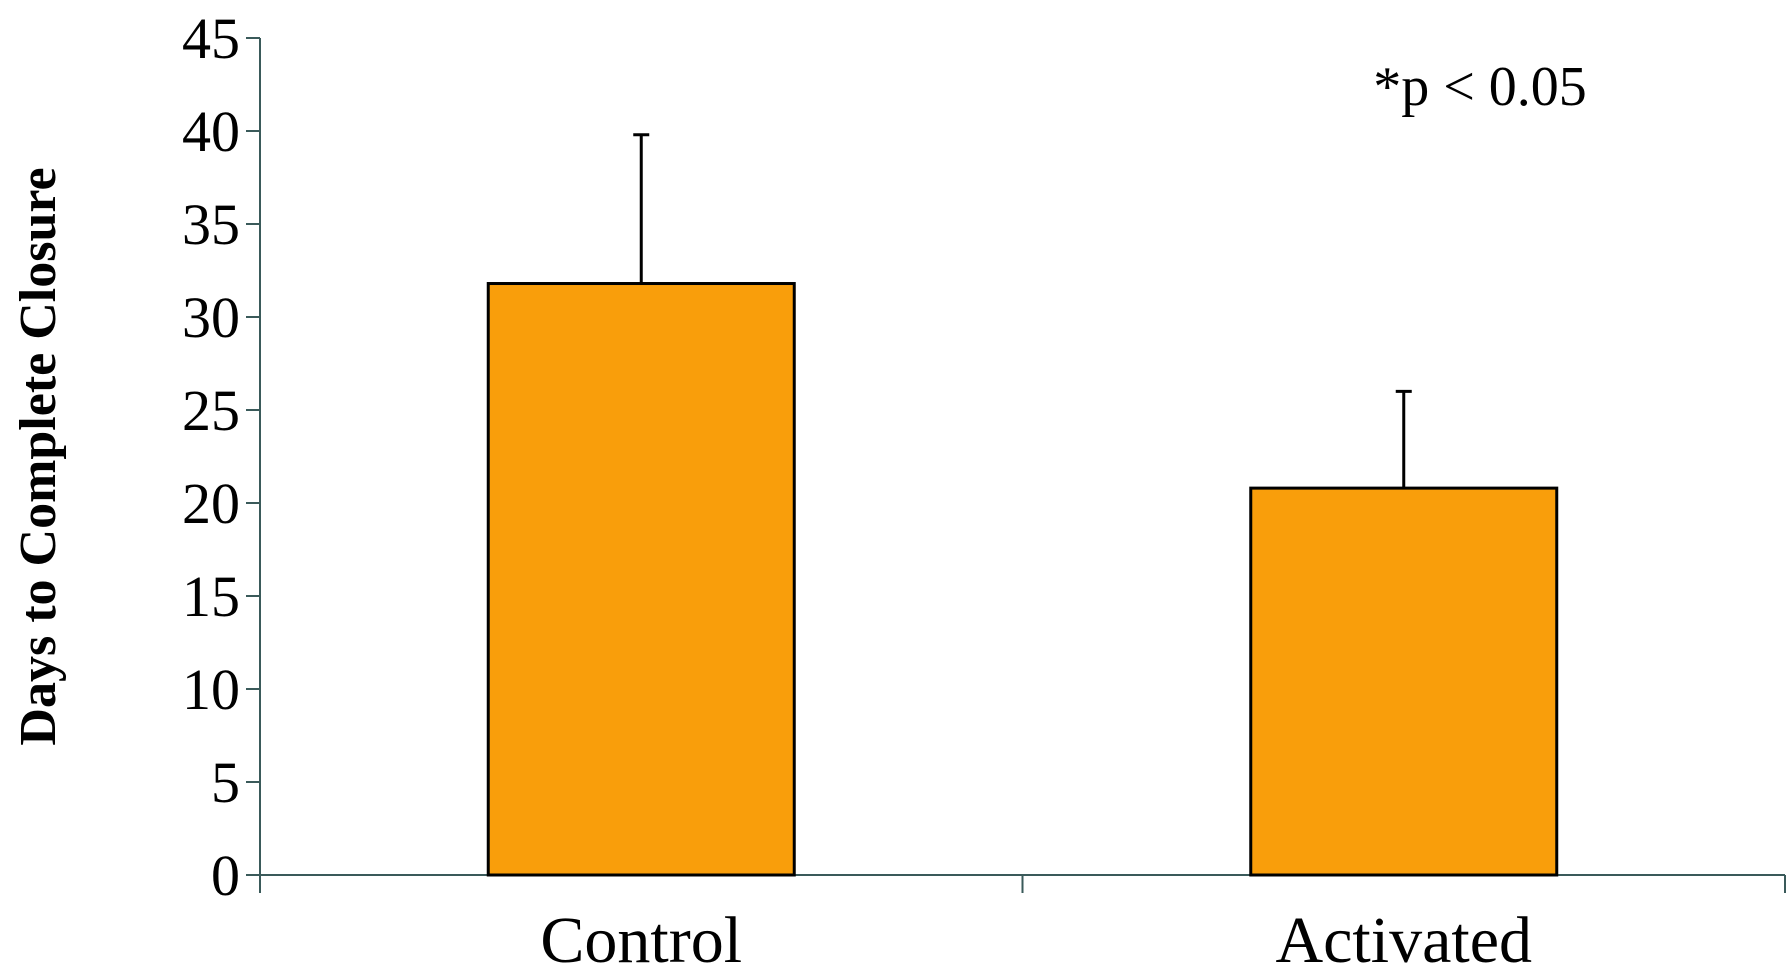  I want to click on y-tick-label: 10, so click(211, 689).